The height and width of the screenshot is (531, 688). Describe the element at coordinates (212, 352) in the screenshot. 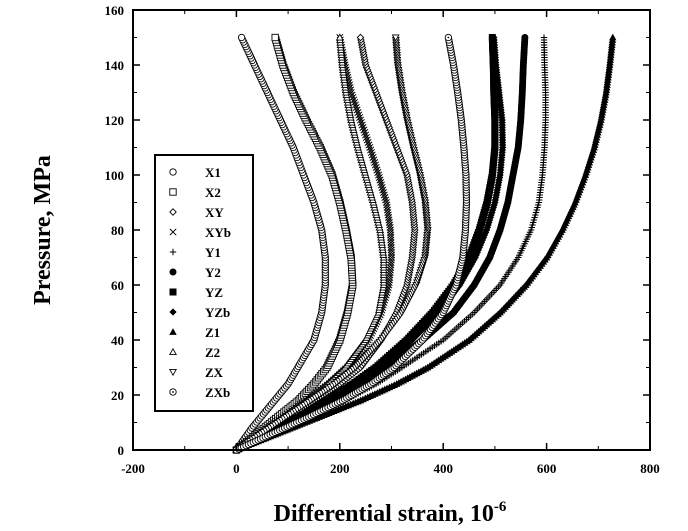

I see `legend-label: Z2` at that location.